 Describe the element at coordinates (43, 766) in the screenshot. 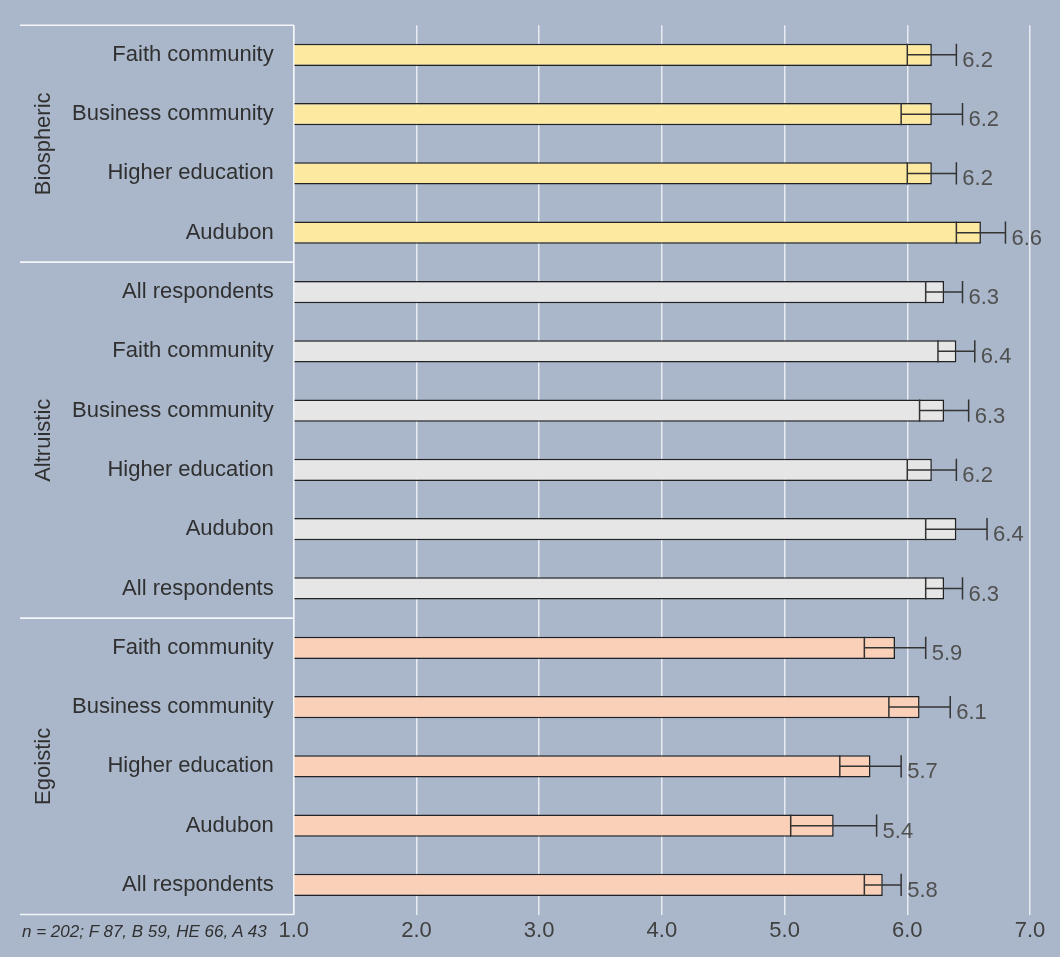

I see `text: Egoistic` at that location.